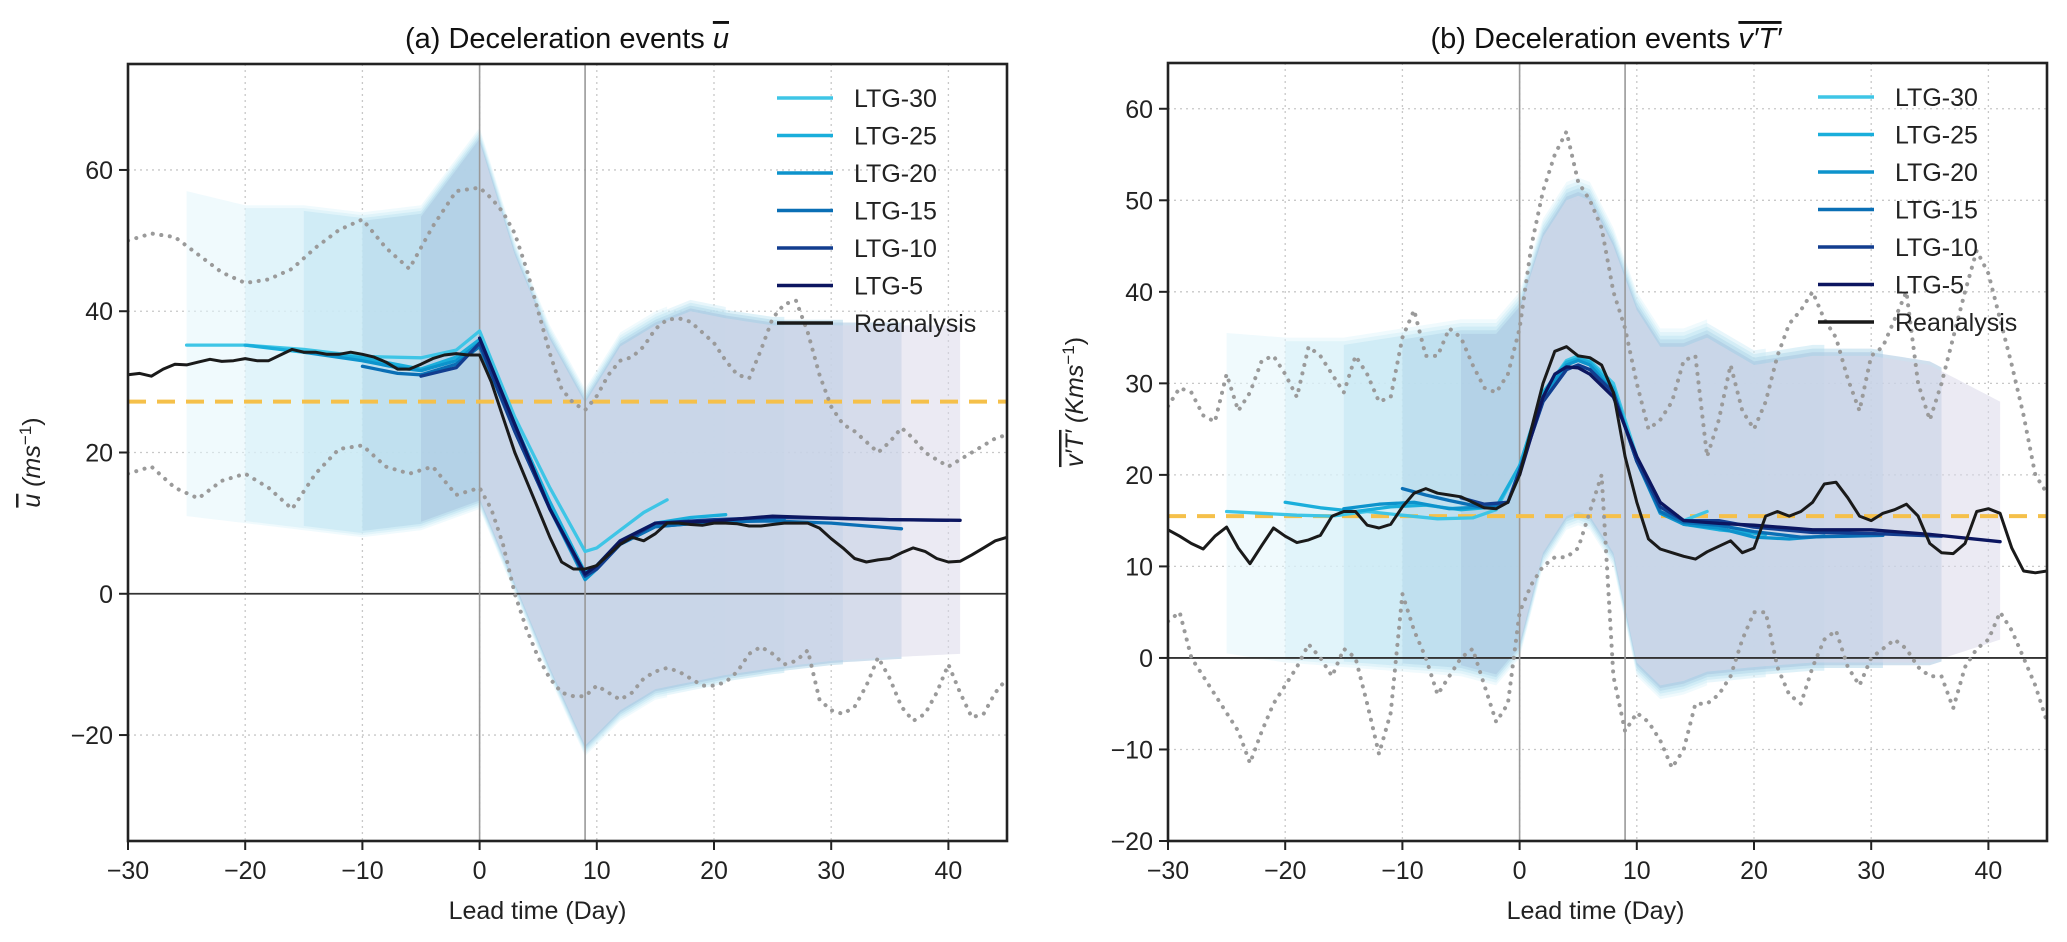 The height and width of the screenshot is (942, 2067). What do you see at coordinates (1074, 402) in the screenshot?
I see `y-axis-label: v′T′ (Kms−1)` at bounding box center [1074, 402].